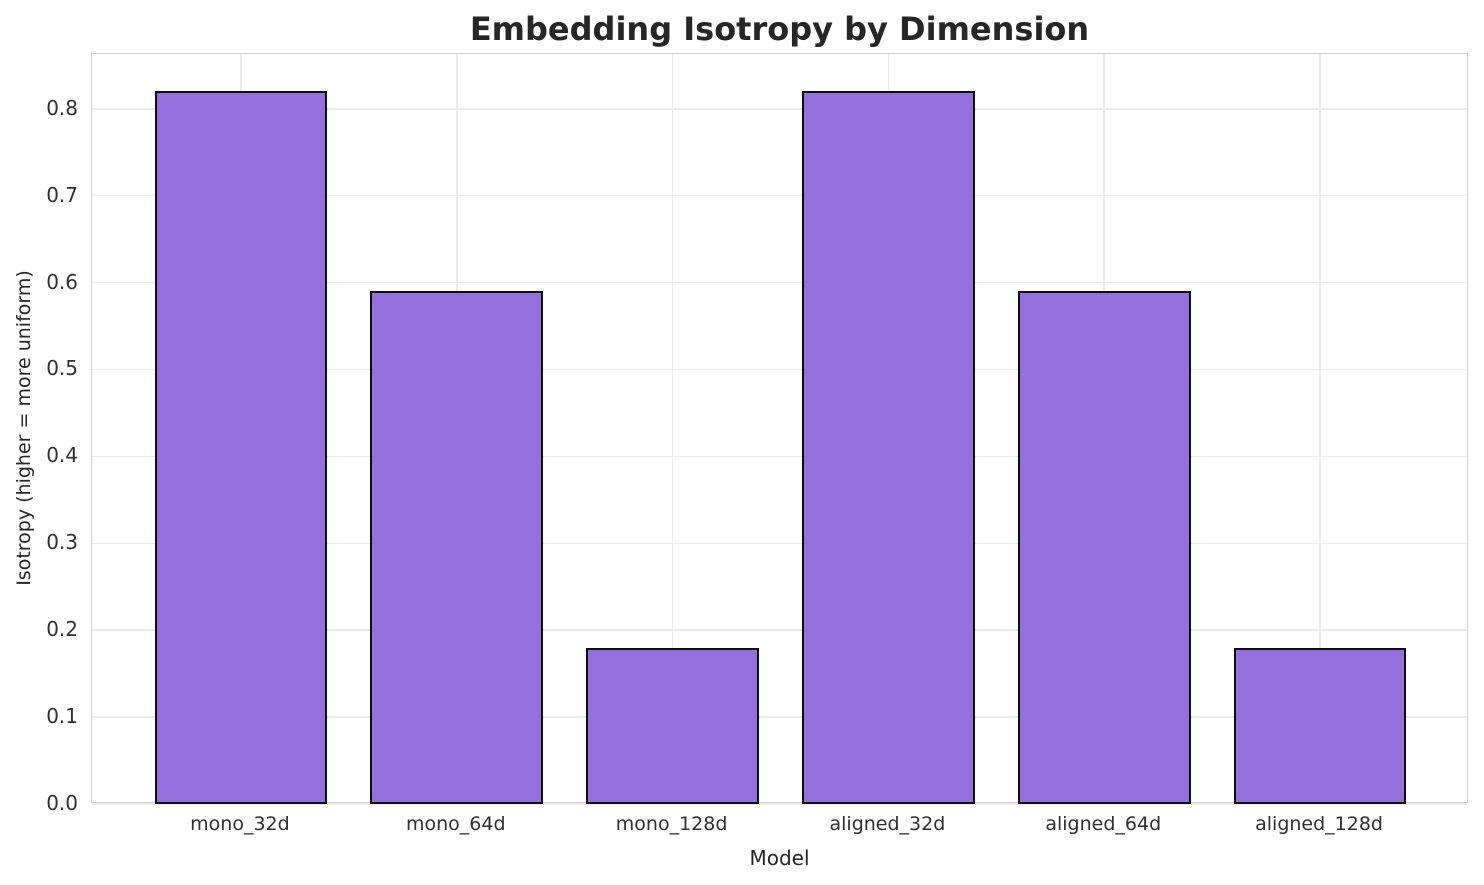 Image resolution: width=1484 pixels, height=885 pixels. Describe the element at coordinates (62, 455) in the screenshot. I see `y-tick-0.4: 0.4` at that location.